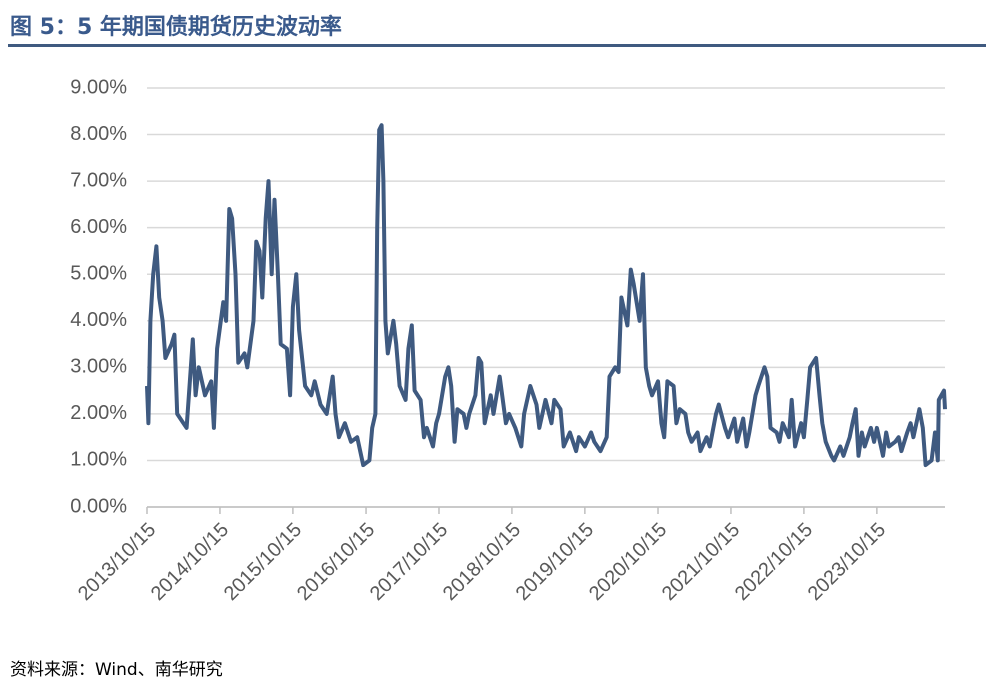 This screenshot has width=986, height=698. Describe the element at coordinates (98, 134) in the screenshot. I see `y-tick-label: 8.00%` at that location.